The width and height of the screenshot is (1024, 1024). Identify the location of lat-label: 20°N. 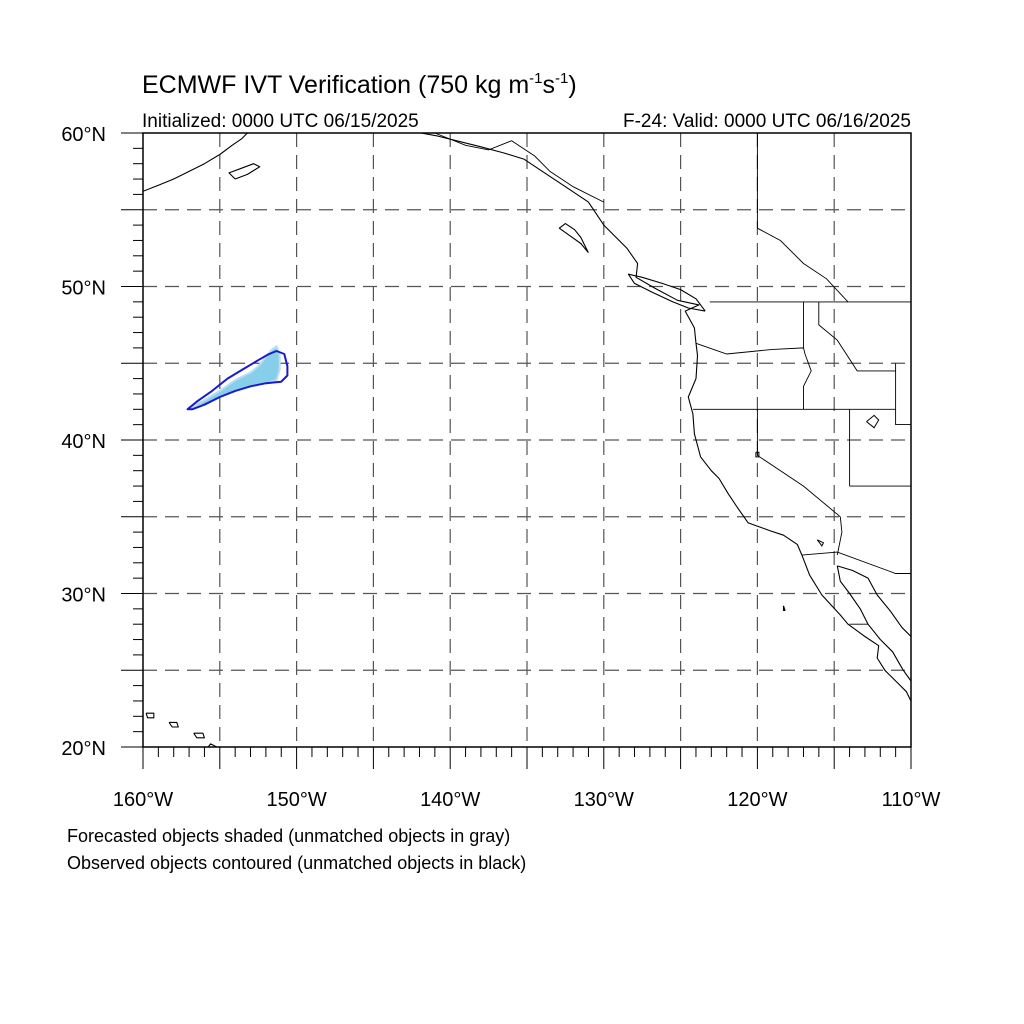
(83, 749).